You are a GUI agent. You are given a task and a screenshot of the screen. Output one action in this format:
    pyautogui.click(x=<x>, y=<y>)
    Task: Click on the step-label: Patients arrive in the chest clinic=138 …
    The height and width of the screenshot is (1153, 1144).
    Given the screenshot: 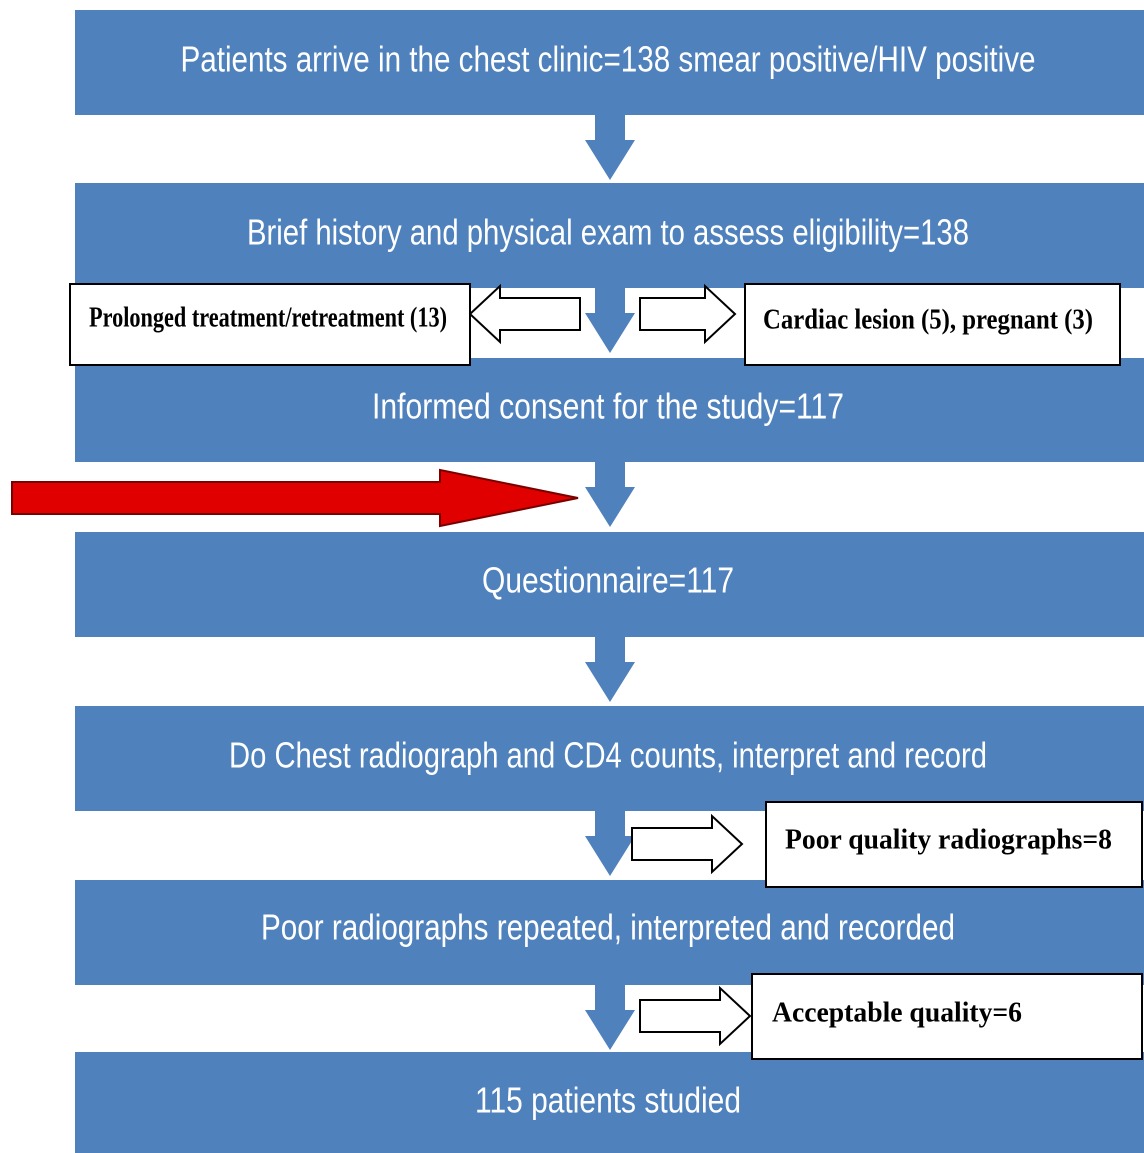 What is the action you would take?
    pyautogui.click(x=608, y=59)
    